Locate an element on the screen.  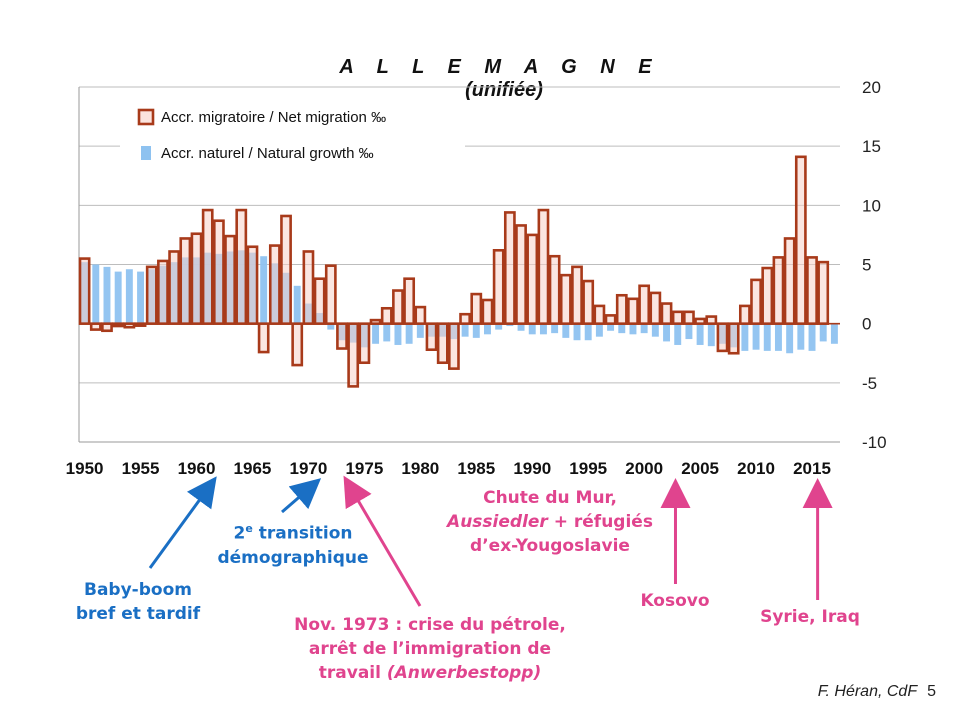
annotation-babyboom-line2: bref et tardif is located at coordinates (138, 614).